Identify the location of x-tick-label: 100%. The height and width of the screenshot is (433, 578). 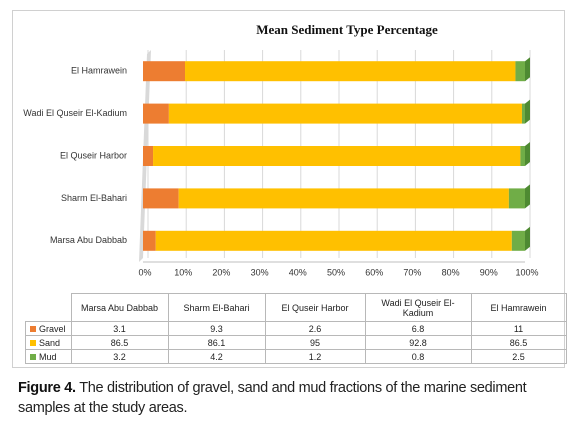
(526, 272).